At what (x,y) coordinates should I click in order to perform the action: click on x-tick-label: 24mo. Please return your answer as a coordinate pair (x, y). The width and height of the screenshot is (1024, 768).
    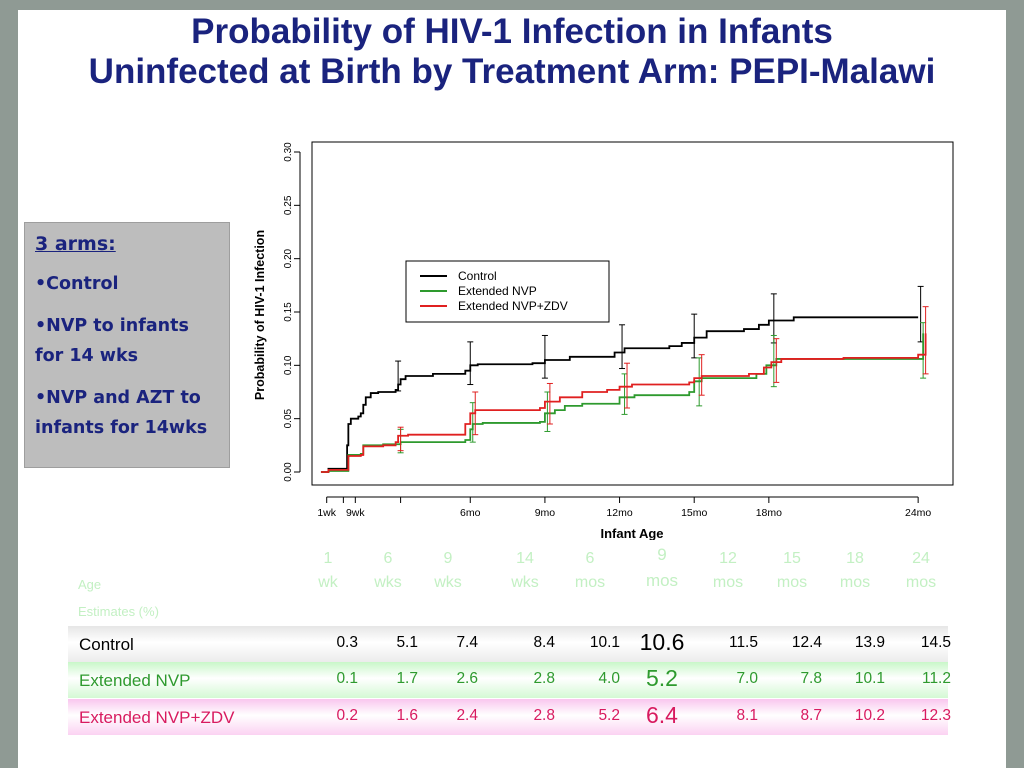
    Looking at the image, I should click on (918, 513).